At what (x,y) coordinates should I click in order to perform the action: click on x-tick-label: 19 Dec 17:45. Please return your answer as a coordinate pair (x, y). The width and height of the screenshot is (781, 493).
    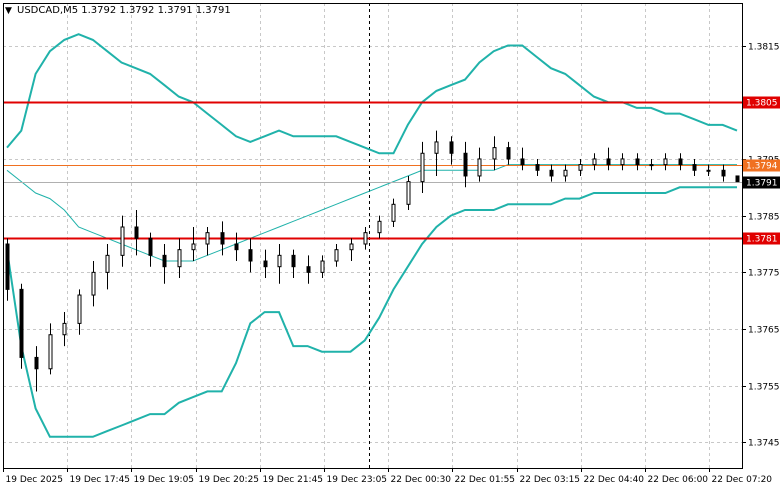
    Looking at the image, I should click on (100, 480).